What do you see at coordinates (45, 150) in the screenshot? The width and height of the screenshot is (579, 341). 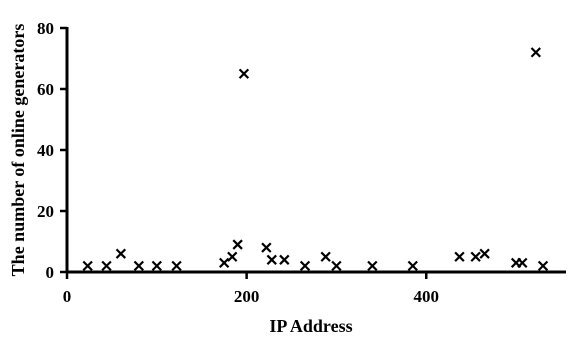 I see `y-tick-label: 40` at bounding box center [45, 150].